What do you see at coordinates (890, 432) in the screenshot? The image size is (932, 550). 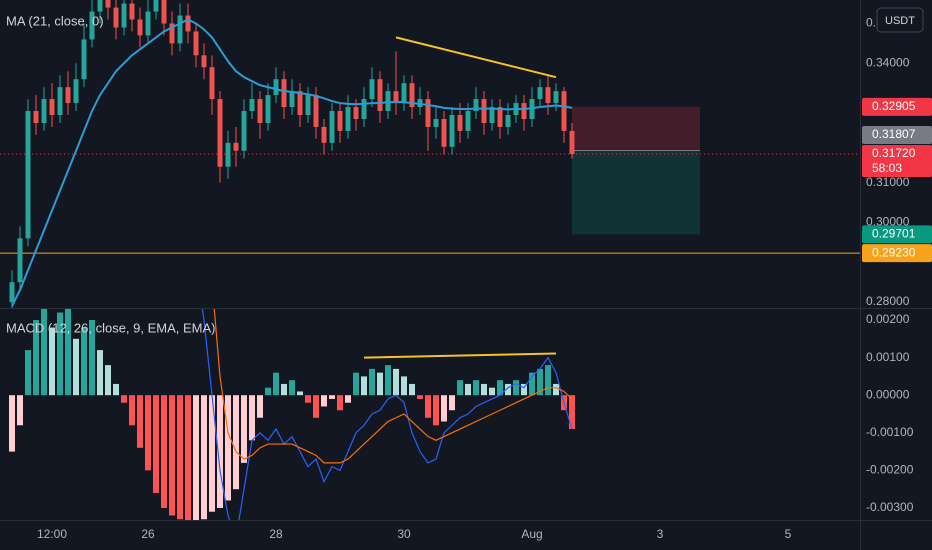 I see `y-tick-label: -0.00100` at bounding box center [890, 432].